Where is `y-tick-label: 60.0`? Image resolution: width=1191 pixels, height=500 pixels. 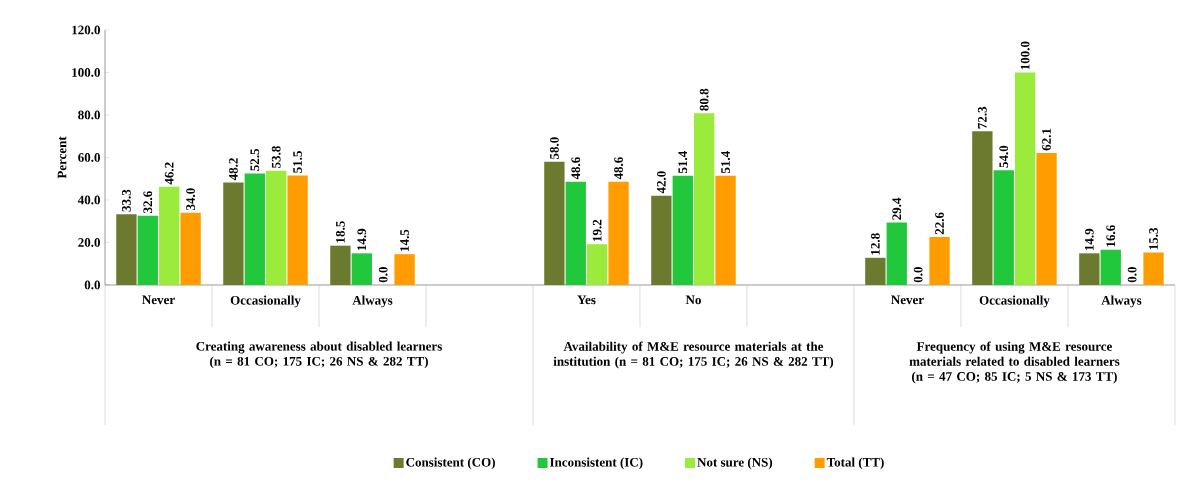 y-tick-label: 60.0 is located at coordinates (89, 157).